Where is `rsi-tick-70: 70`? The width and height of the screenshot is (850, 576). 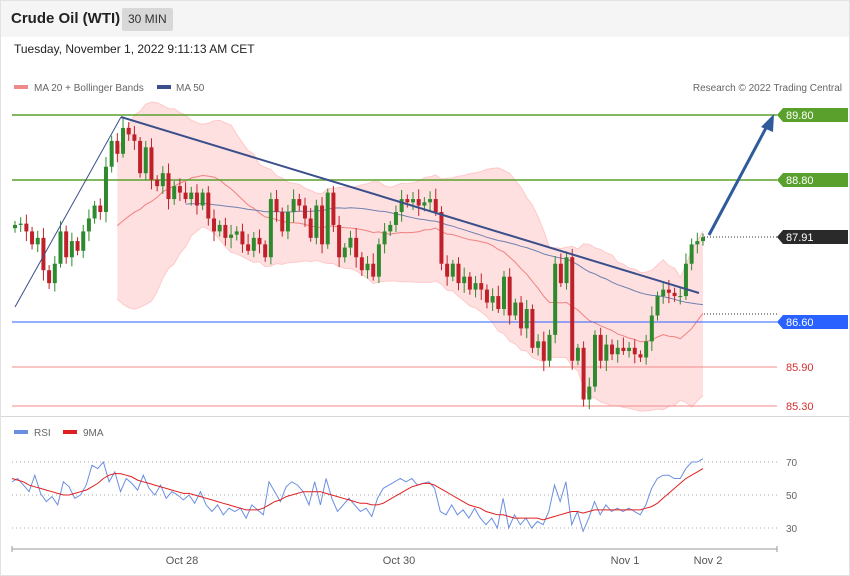 rsi-tick-70: 70 is located at coordinates (792, 463).